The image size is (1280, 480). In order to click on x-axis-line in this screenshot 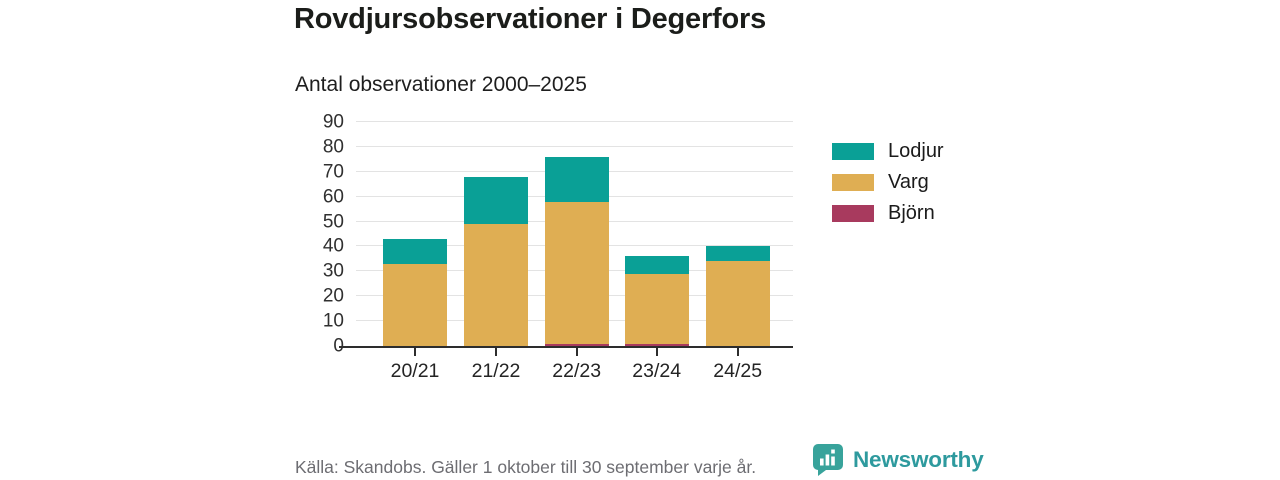, I will do `click(566, 347)`.